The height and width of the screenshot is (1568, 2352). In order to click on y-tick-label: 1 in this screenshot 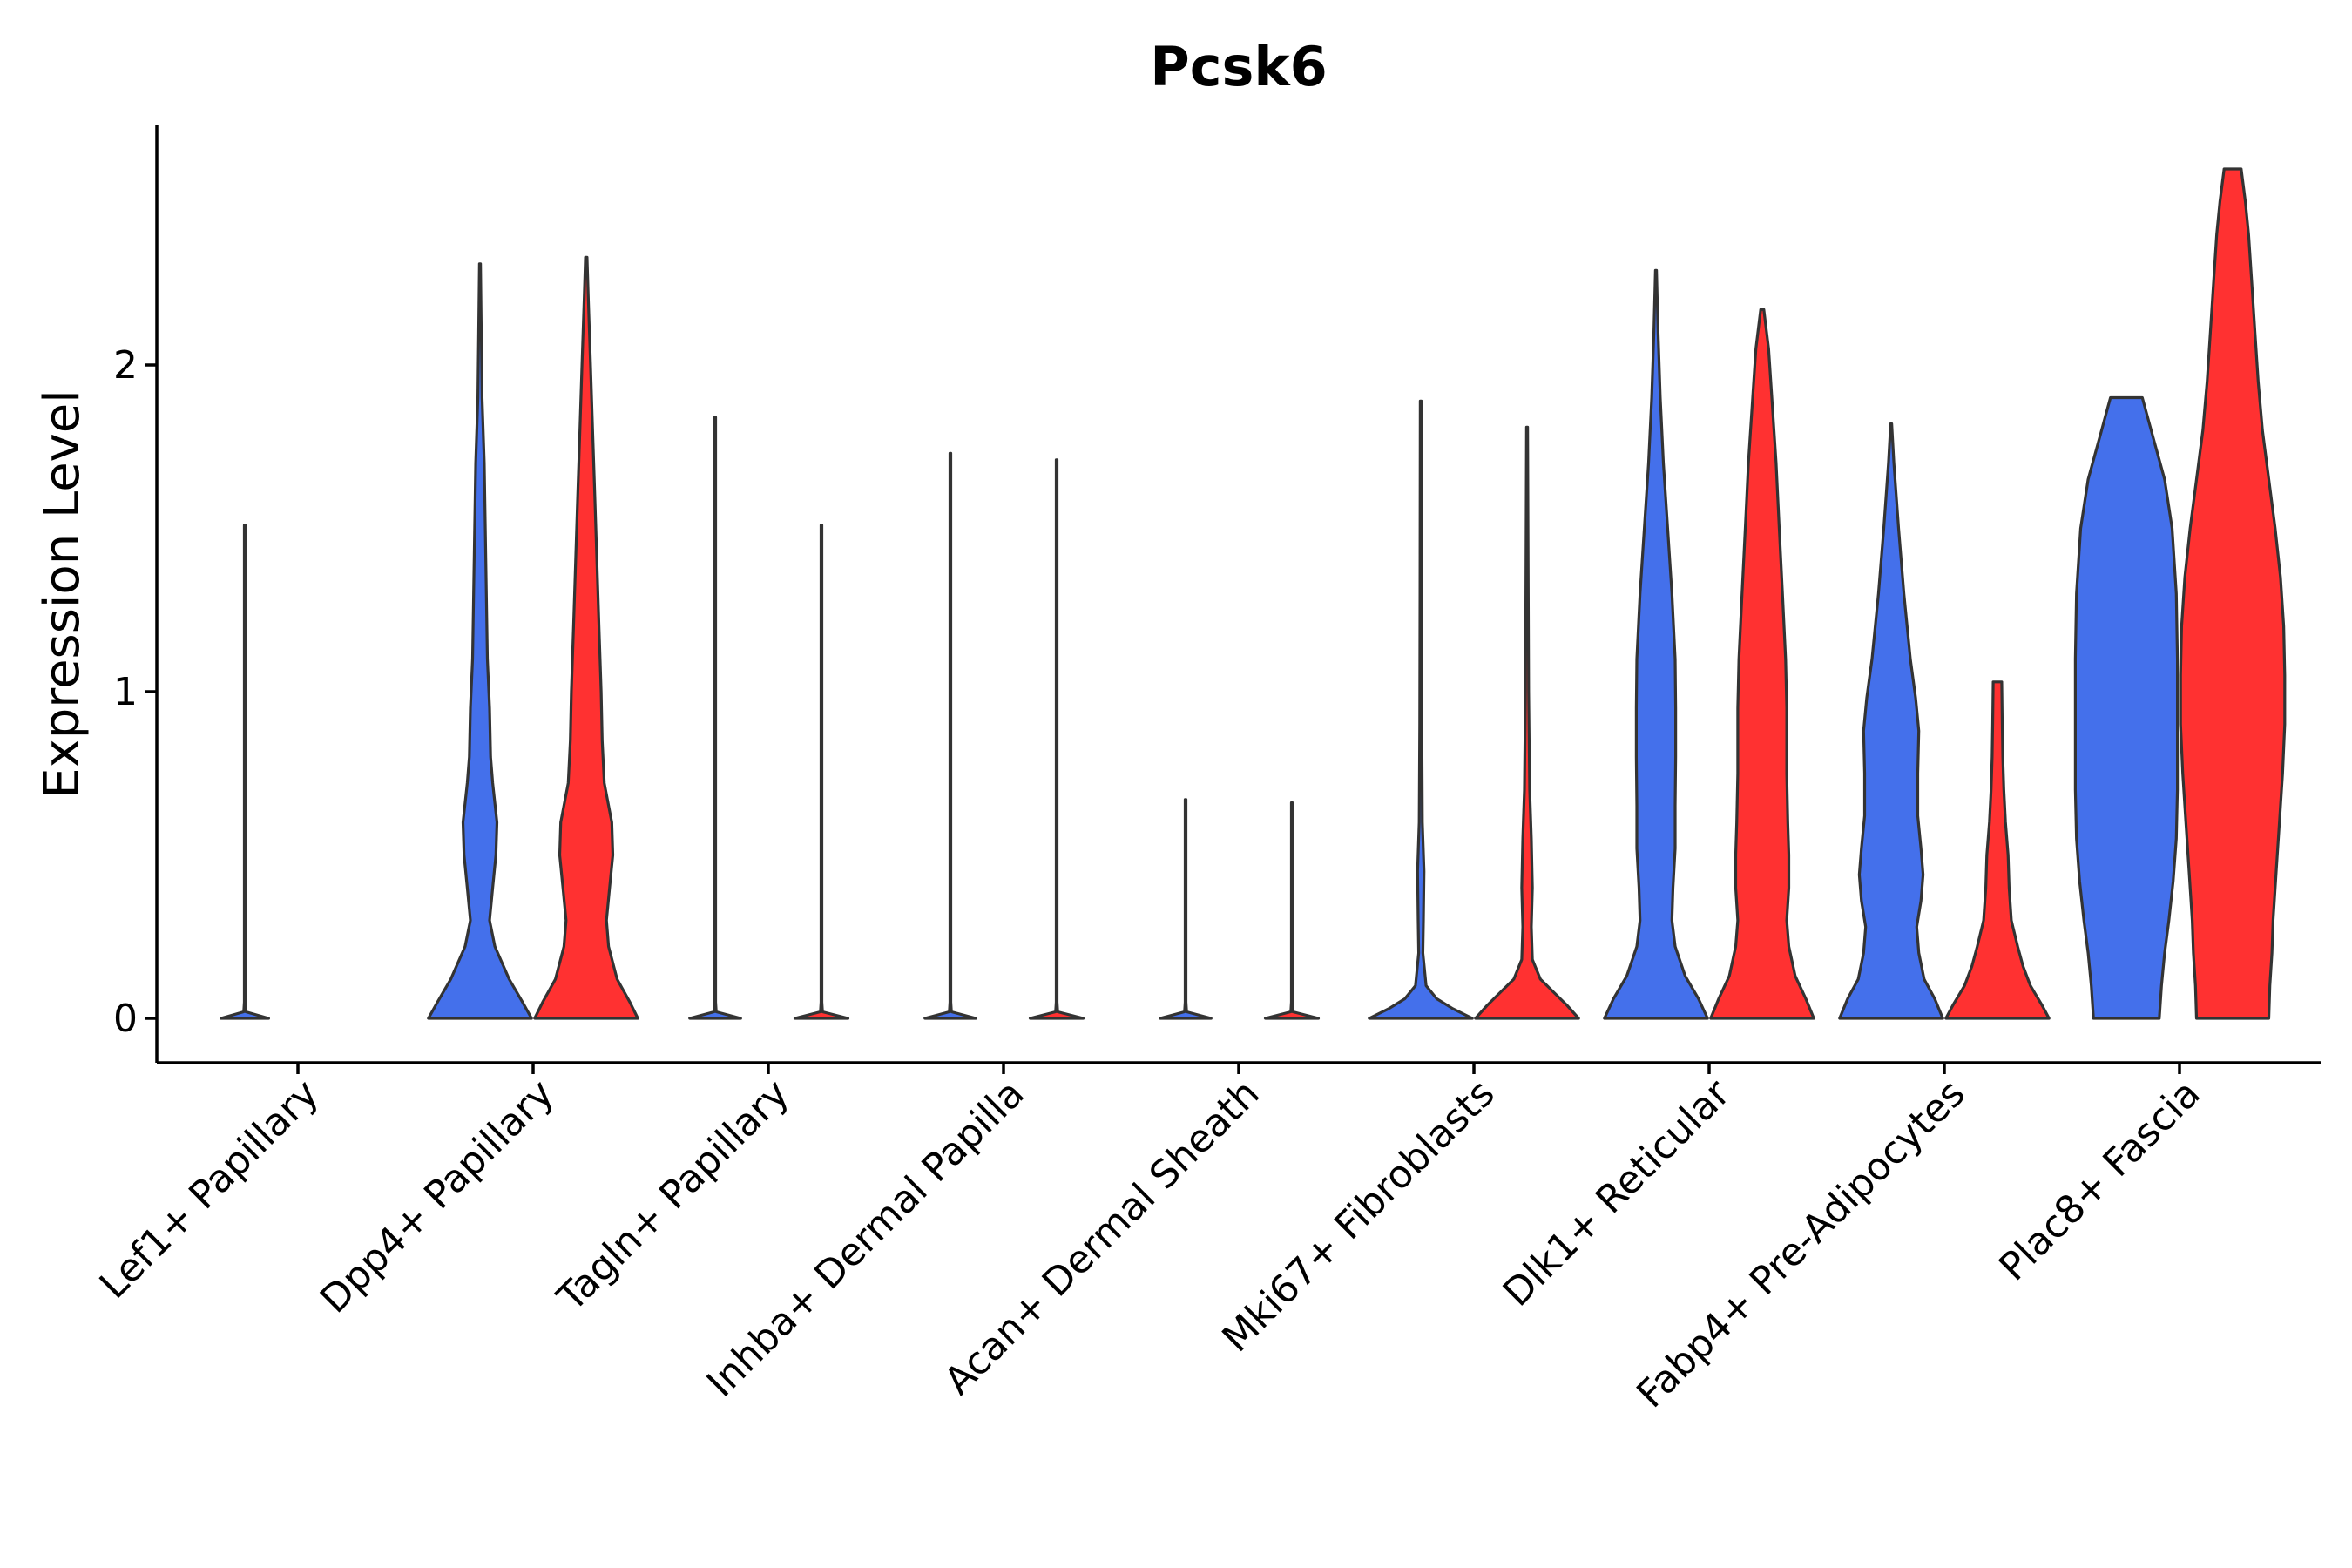, I will do `click(125, 692)`.